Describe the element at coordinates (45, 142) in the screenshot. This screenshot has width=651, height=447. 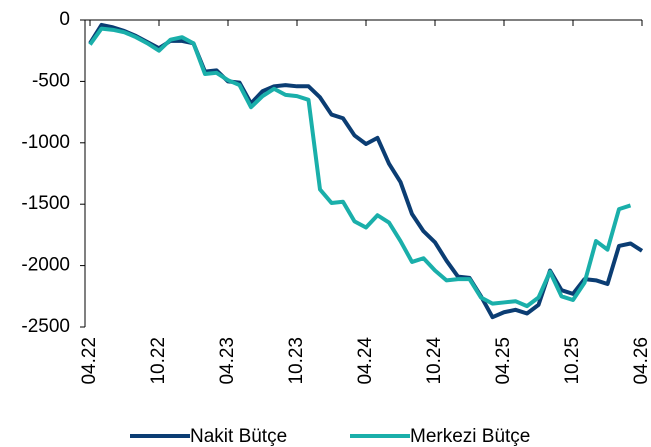
I see `y-tick-label: -1000` at that location.